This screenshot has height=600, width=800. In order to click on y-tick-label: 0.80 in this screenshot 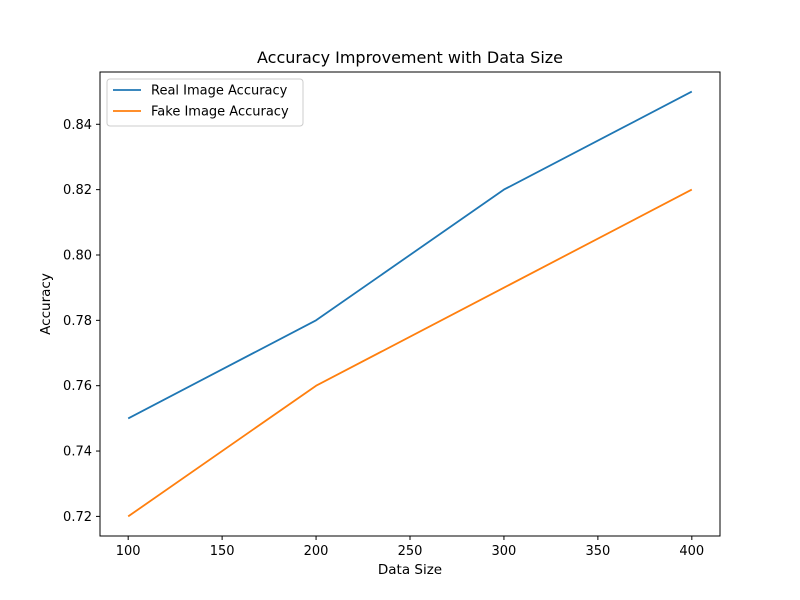, I will do `click(77, 255)`.